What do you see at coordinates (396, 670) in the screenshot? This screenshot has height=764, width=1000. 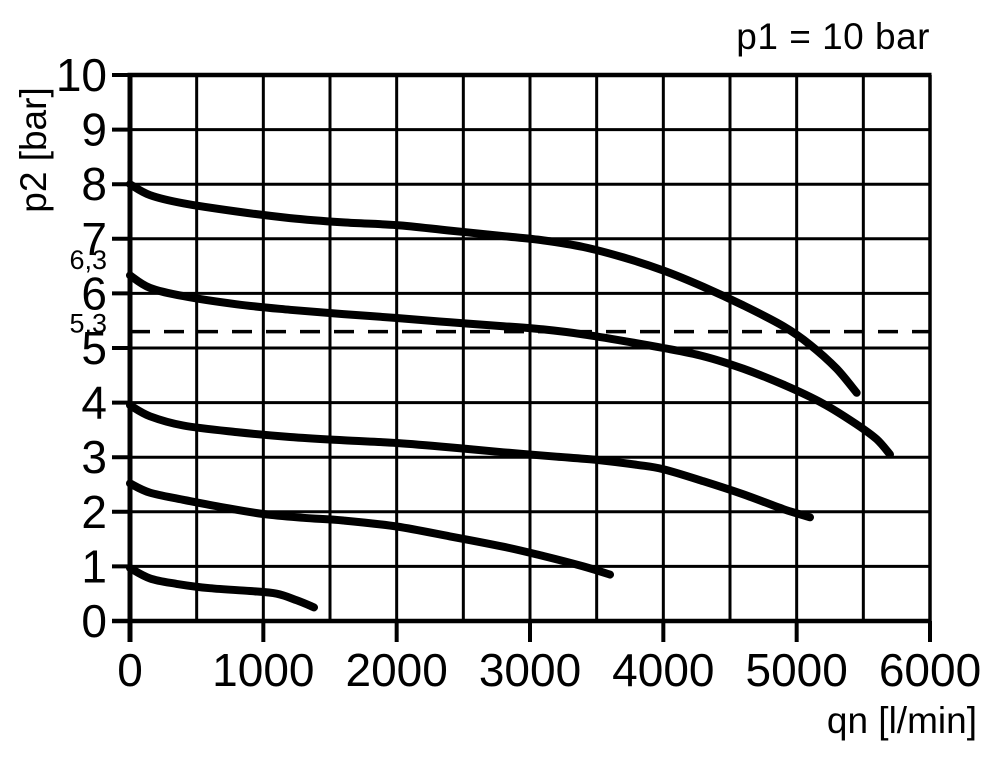 I see `x-tick-label: 2000` at bounding box center [396, 670].